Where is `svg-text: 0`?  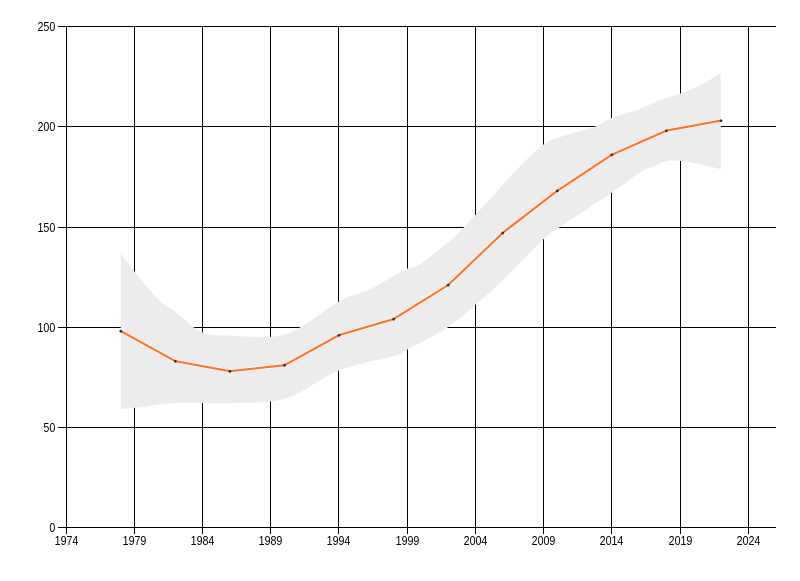
svg-text: 0 is located at coordinates (52, 527).